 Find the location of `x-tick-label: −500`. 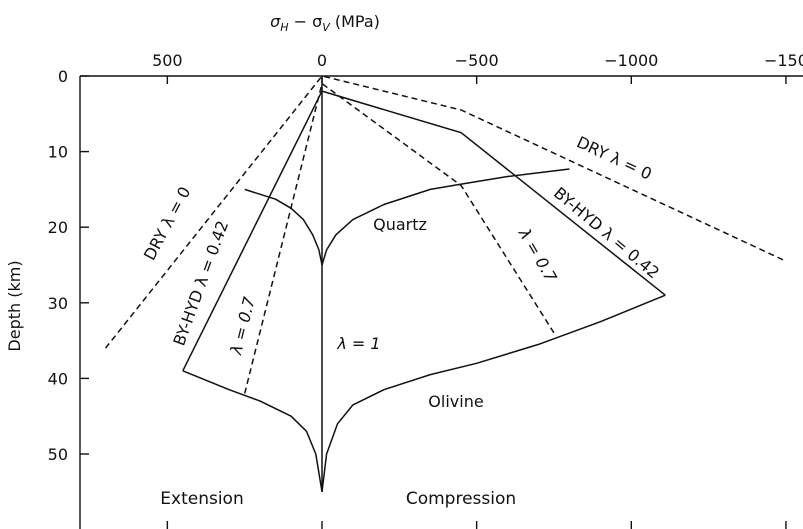

x-tick-label: −500 is located at coordinates (477, 60).